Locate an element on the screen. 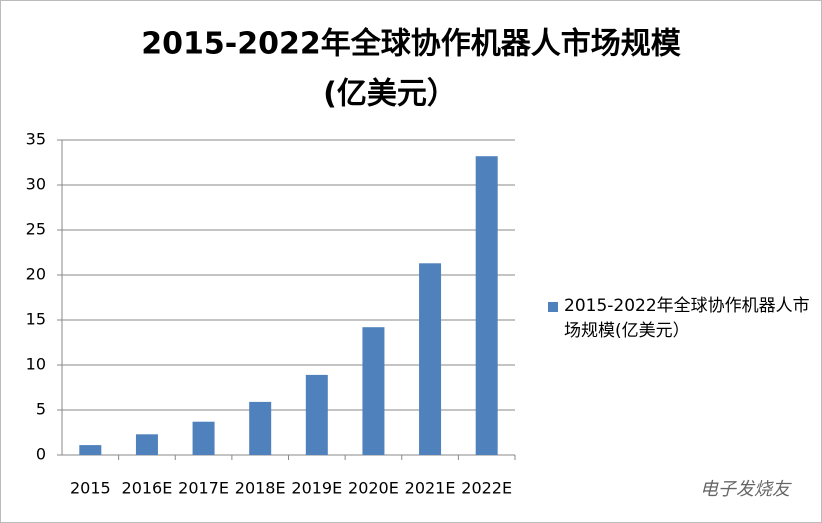 Image resolution: width=822 pixels, height=523 pixels. y-tick-label: 0 is located at coordinates (41, 454).